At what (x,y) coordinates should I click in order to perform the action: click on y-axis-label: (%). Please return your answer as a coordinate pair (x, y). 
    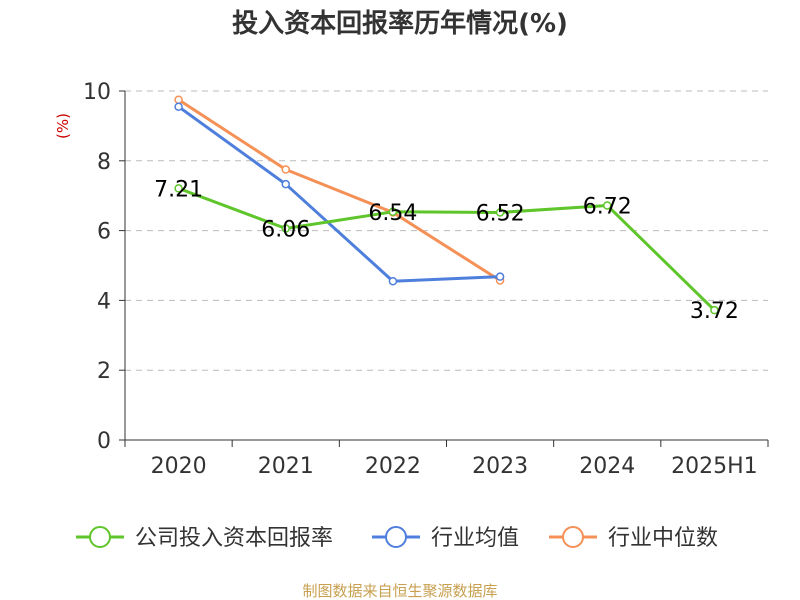
    Looking at the image, I should click on (63, 126).